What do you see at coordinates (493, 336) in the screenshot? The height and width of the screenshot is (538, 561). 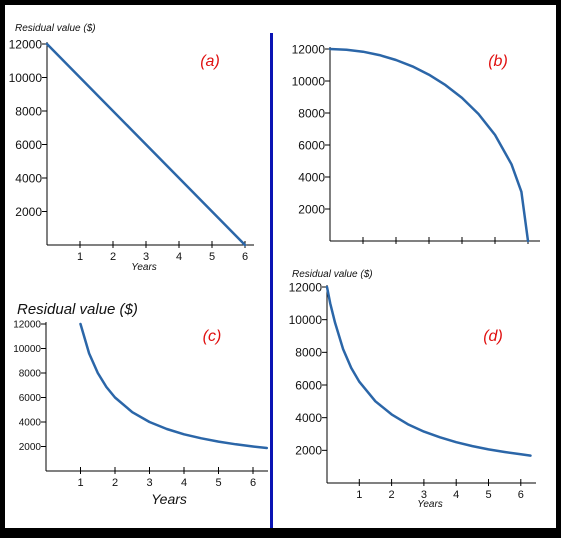 I see `panel-label: (d)` at bounding box center [493, 336].